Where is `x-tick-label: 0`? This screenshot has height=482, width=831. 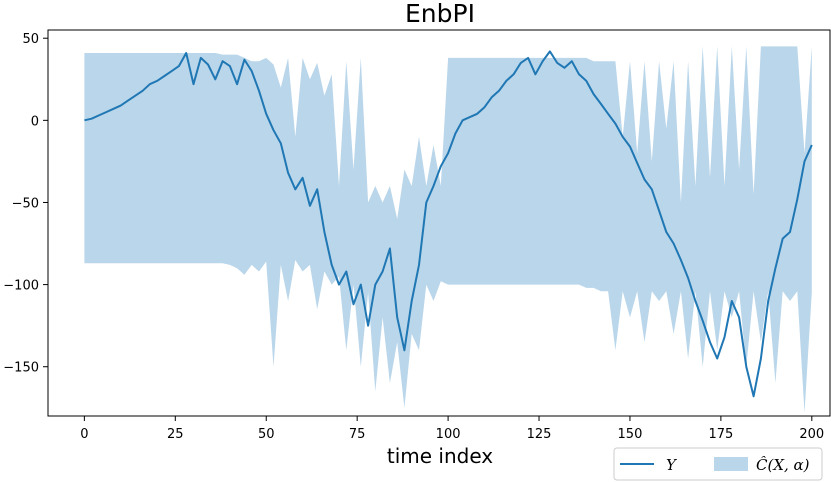 x-tick-label: 0 is located at coordinates (84, 434).